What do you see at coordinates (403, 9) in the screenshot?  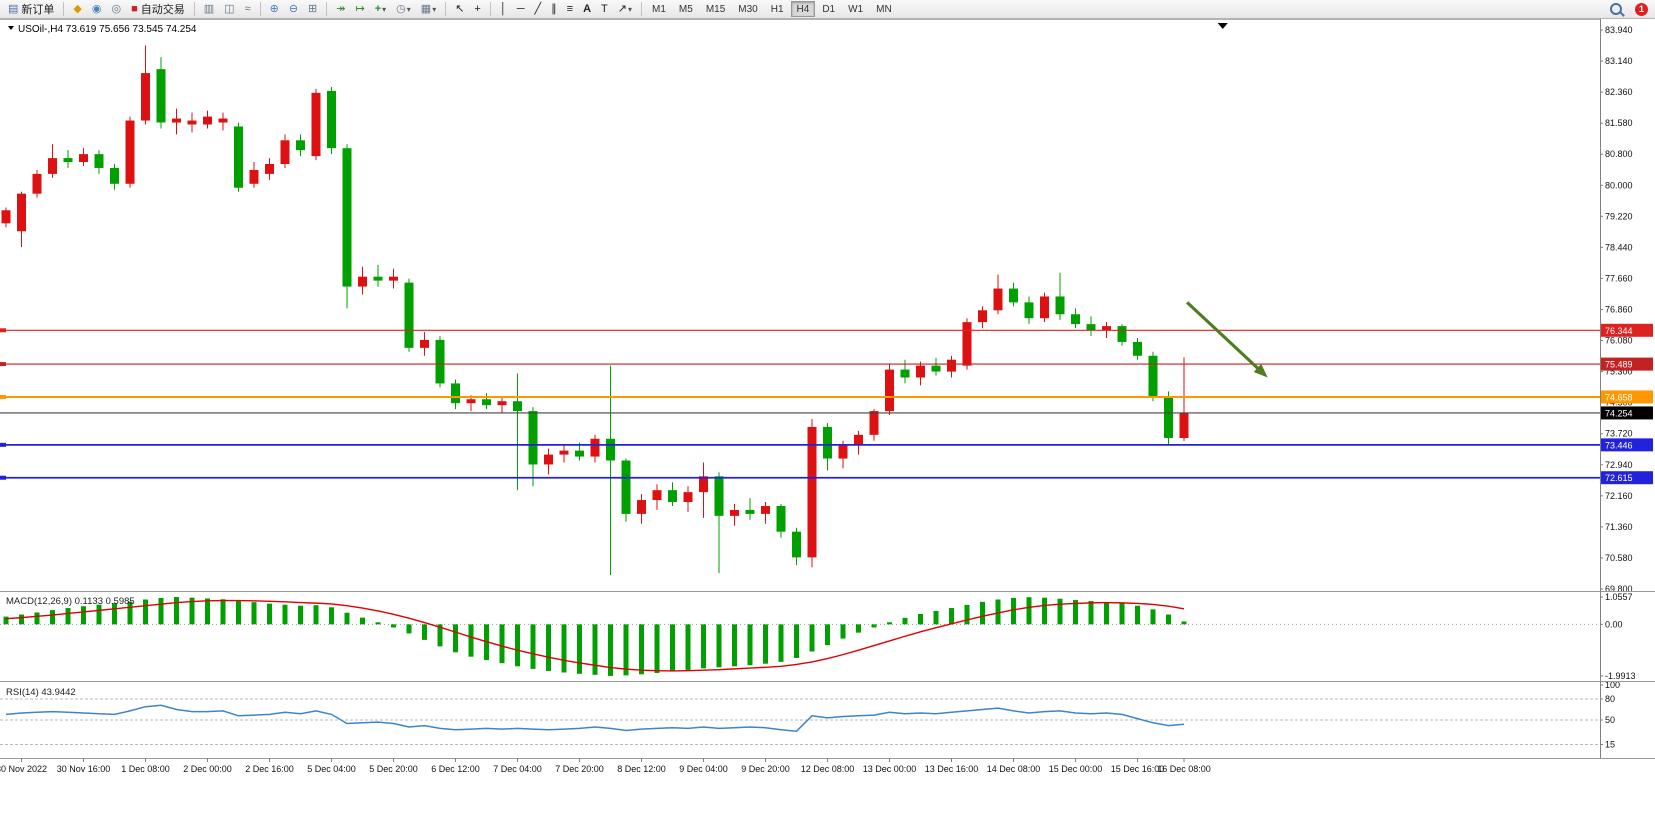 I see `periods-button: ◷ ▾` at bounding box center [403, 9].